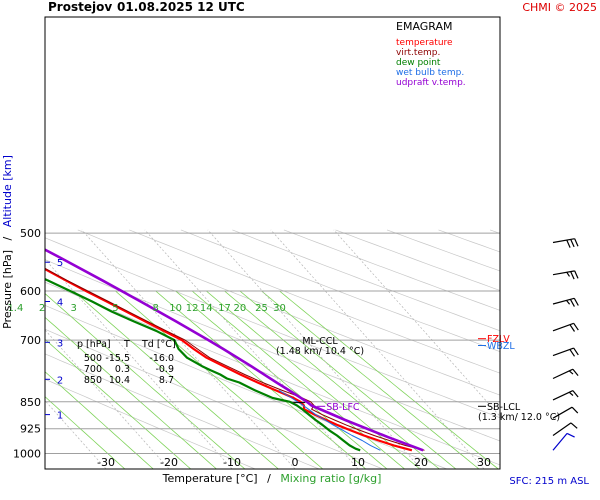 The image size is (600, 500). I want to click on table-cell: 850, so click(93, 380).